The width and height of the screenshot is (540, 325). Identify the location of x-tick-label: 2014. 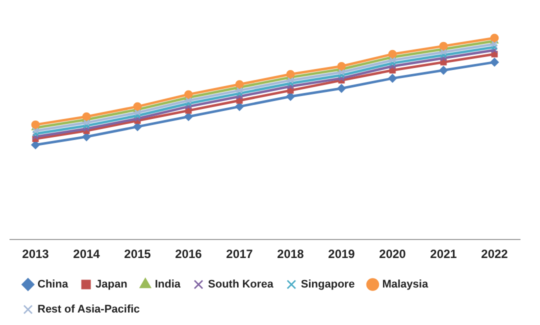
(86, 254).